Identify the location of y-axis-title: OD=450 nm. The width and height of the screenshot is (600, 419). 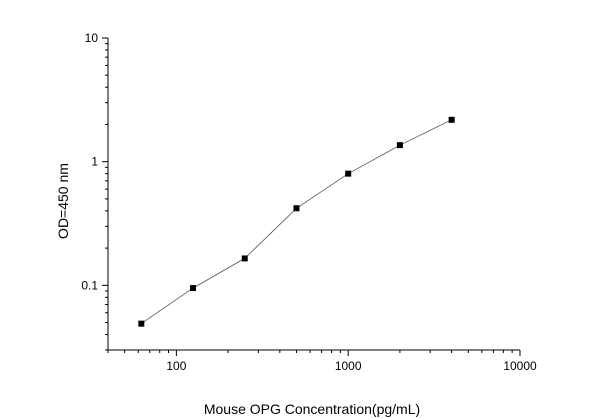
(63, 201).